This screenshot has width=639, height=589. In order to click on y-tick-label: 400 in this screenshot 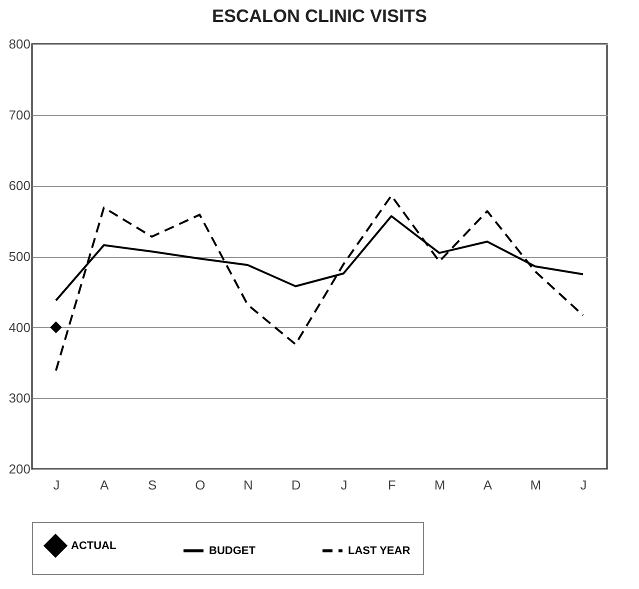, I will do `click(19, 327)`.